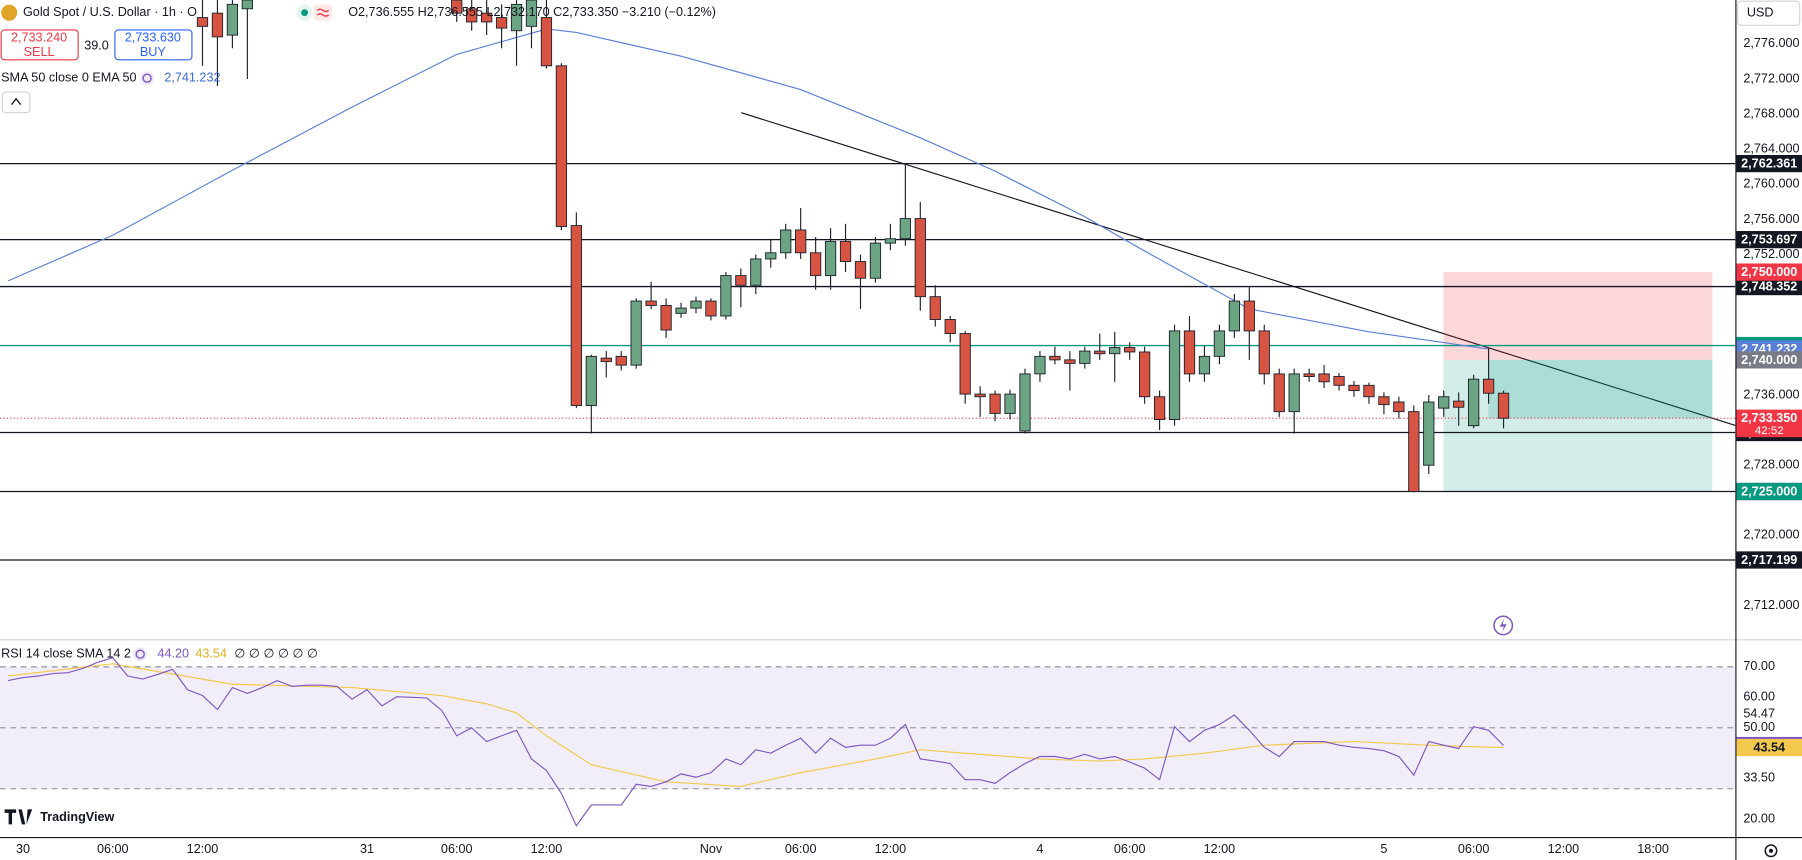  Describe the element at coordinates (68, 78) in the screenshot. I see `indicator-name: SMA 50 close 0 EMA 50` at that location.